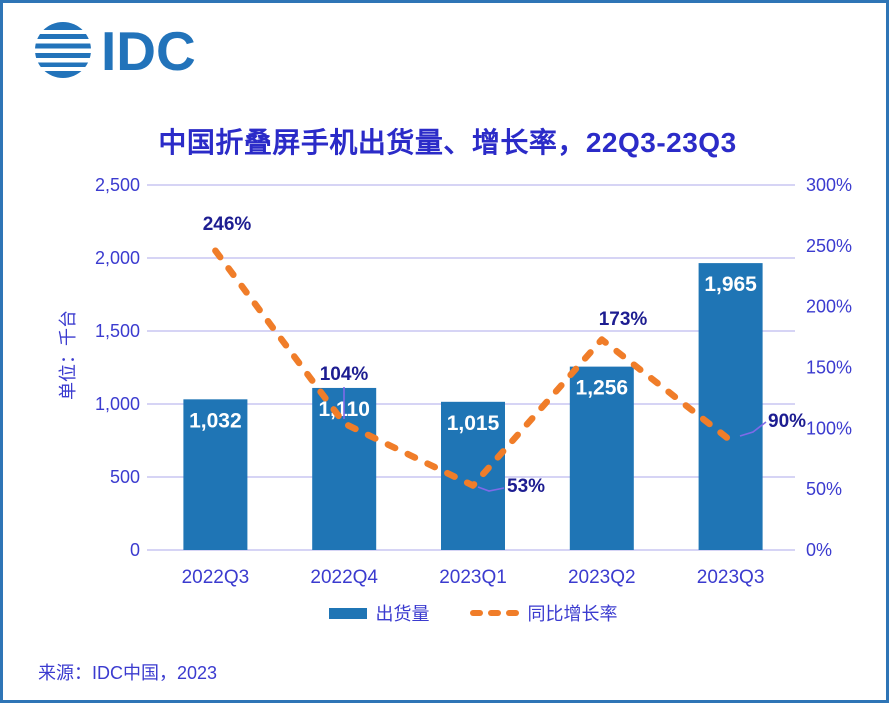 This screenshot has width=889, height=703. What do you see at coordinates (829, 428) in the screenshot?
I see `right-axis-tick-label: 100%` at bounding box center [829, 428].